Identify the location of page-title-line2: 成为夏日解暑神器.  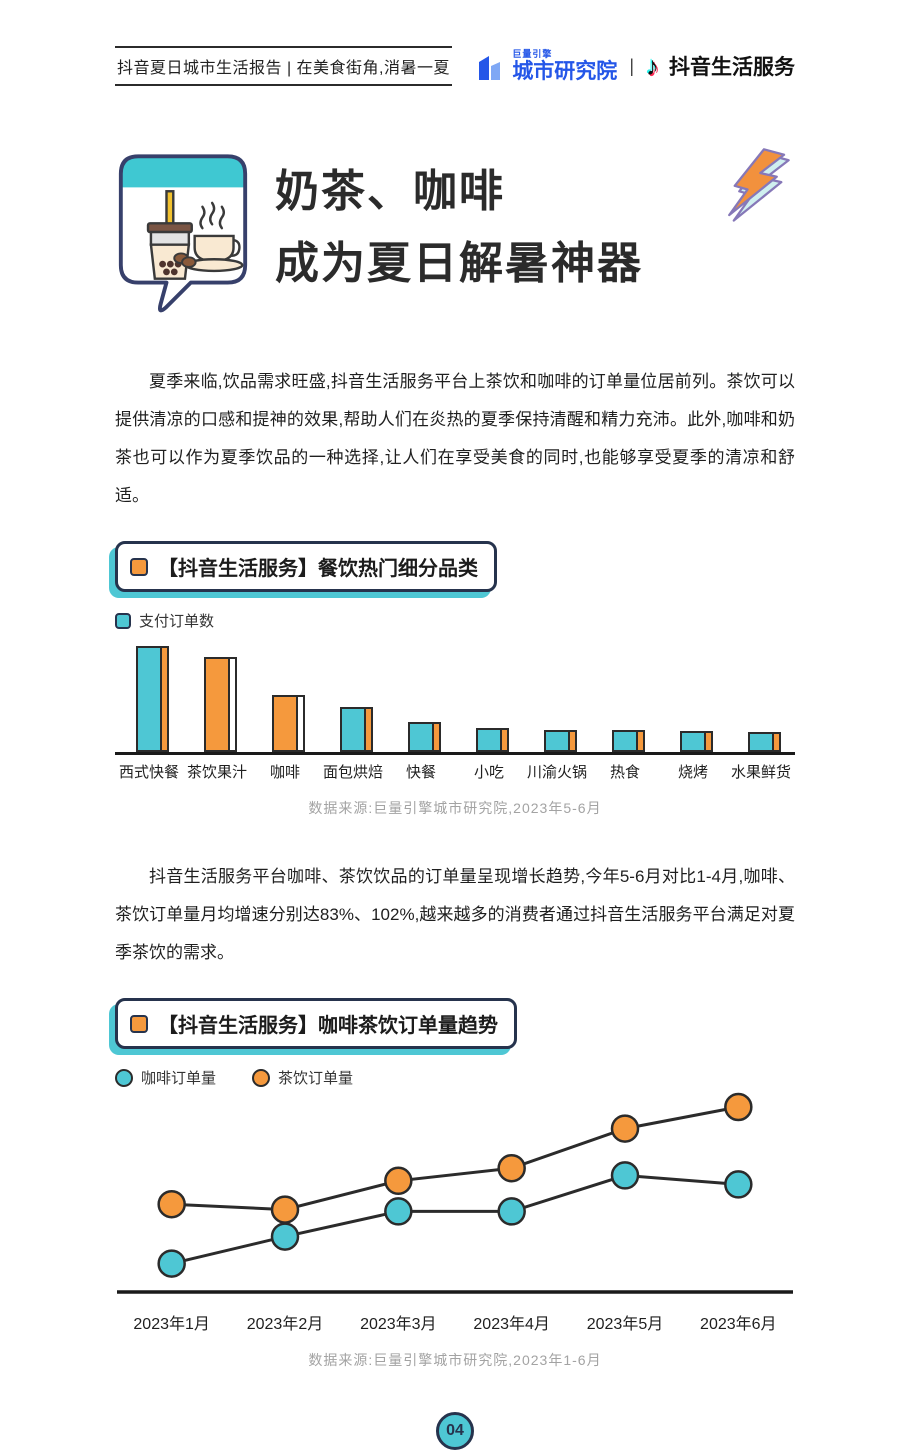
(459, 263).